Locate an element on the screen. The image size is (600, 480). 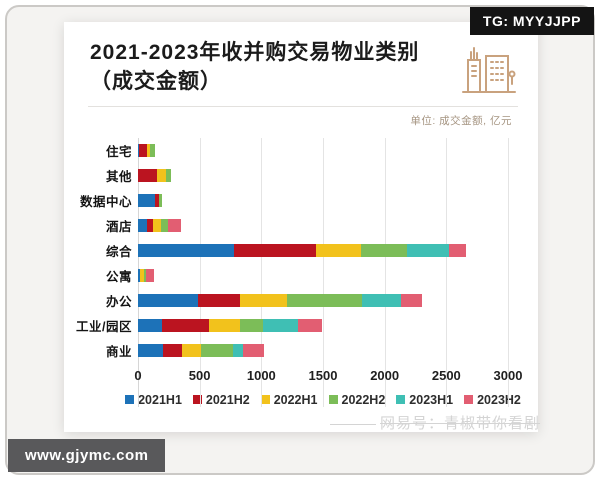
unit-note: 单位: 成交金额, 亿元 is located at coordinates (461, 120).